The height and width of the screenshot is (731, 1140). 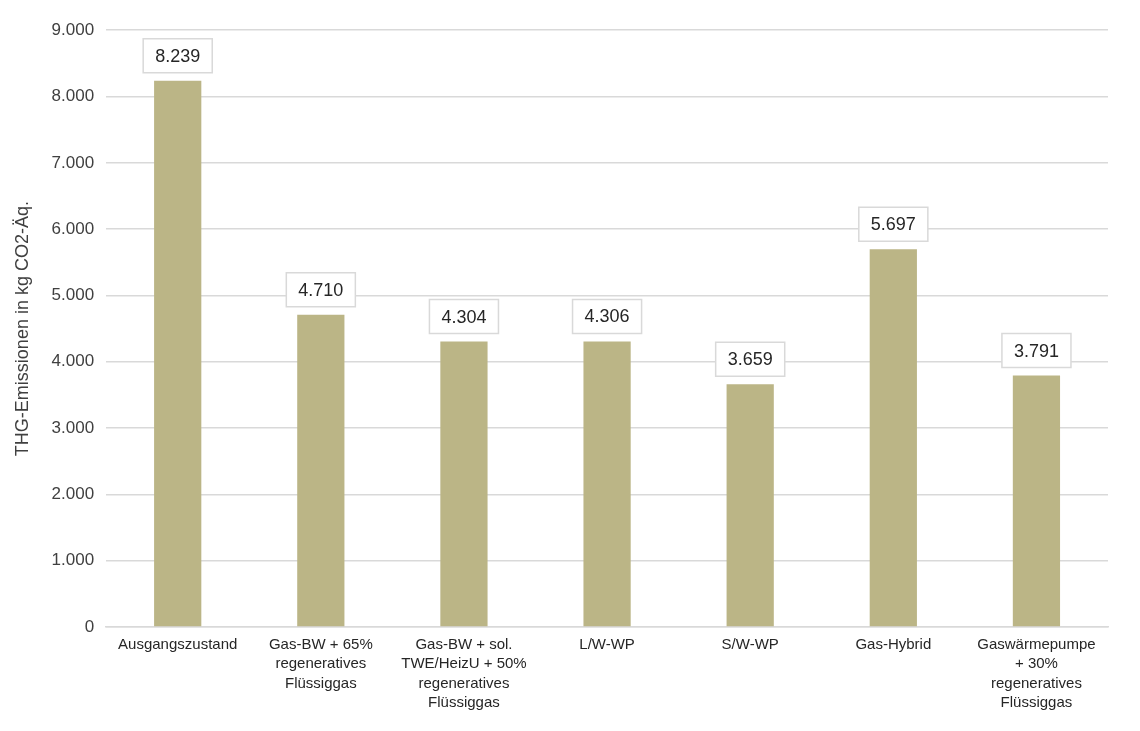 I want to click on data-label: 3.791, so click(x=1036, y=350).